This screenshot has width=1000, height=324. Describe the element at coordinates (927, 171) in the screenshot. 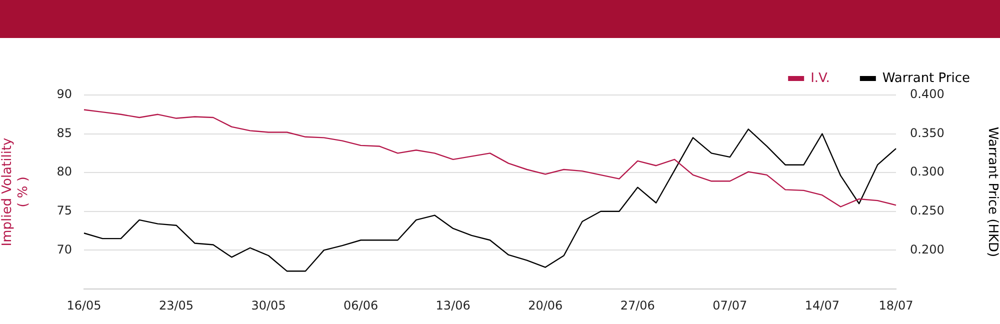

I see `y2-tick-label: 0.300` at that location.